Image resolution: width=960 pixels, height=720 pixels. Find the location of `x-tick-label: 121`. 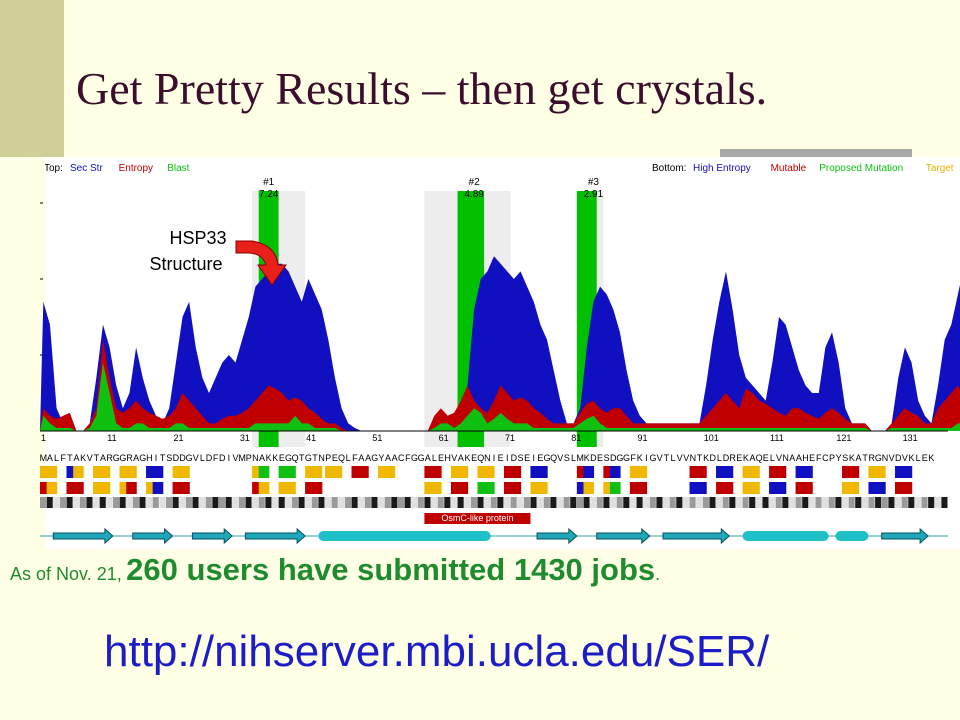

x-tick-label: 121 is located at coordinates (843, 438).